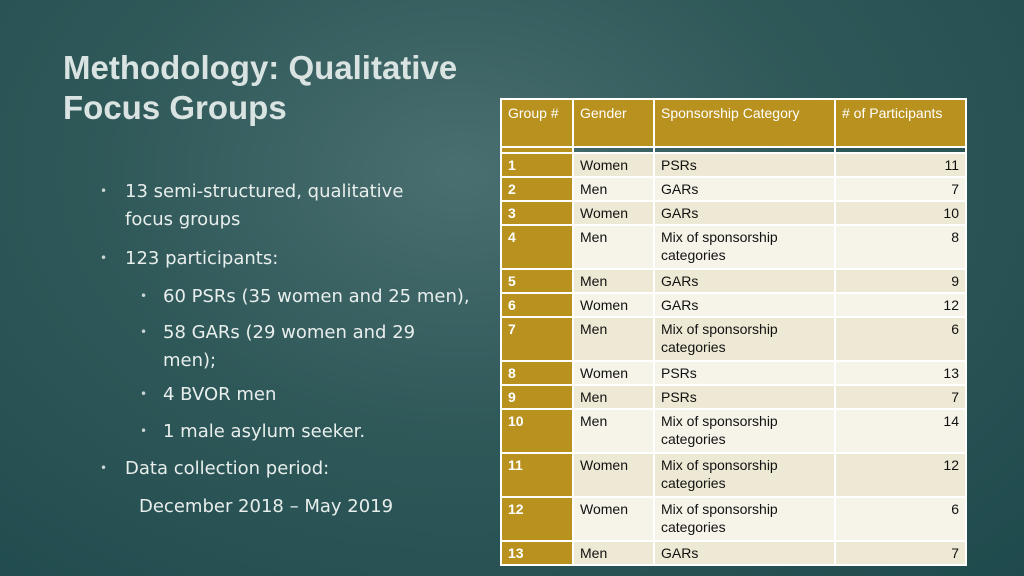 This screenshot has height=576, width=1024. What do you see at coordinates (537, 373) in the screenshot?
I see `cell-group: 8` at bounding box center [537, 373].